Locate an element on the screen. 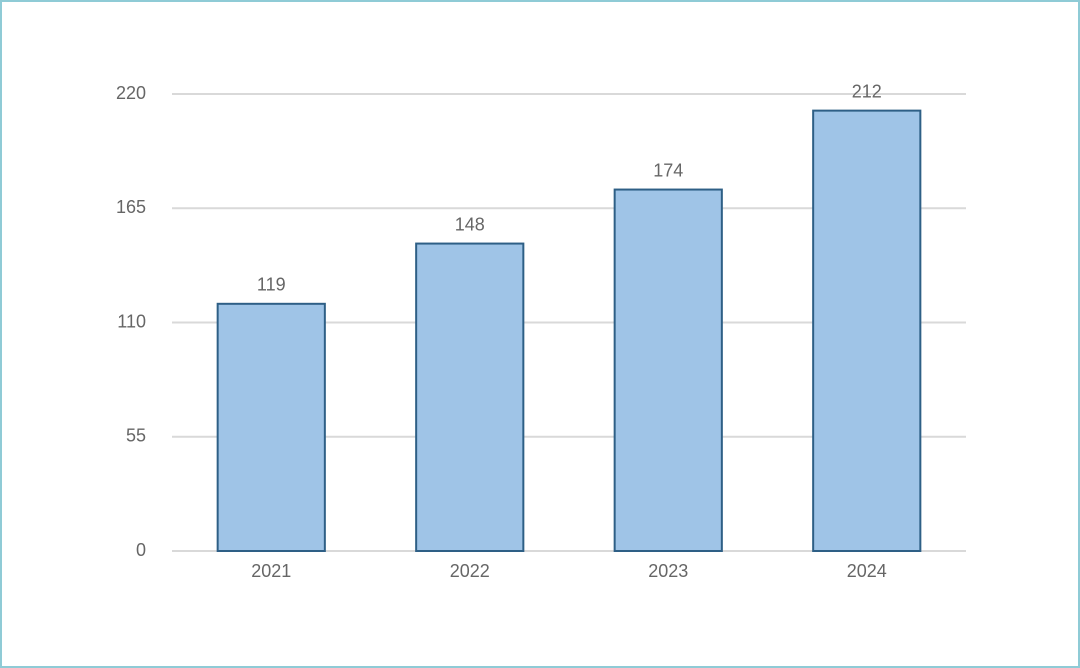 The width and height of the screenshot is (1080, 668). y-tick-label: 0 is located at coordinates (141, 550).